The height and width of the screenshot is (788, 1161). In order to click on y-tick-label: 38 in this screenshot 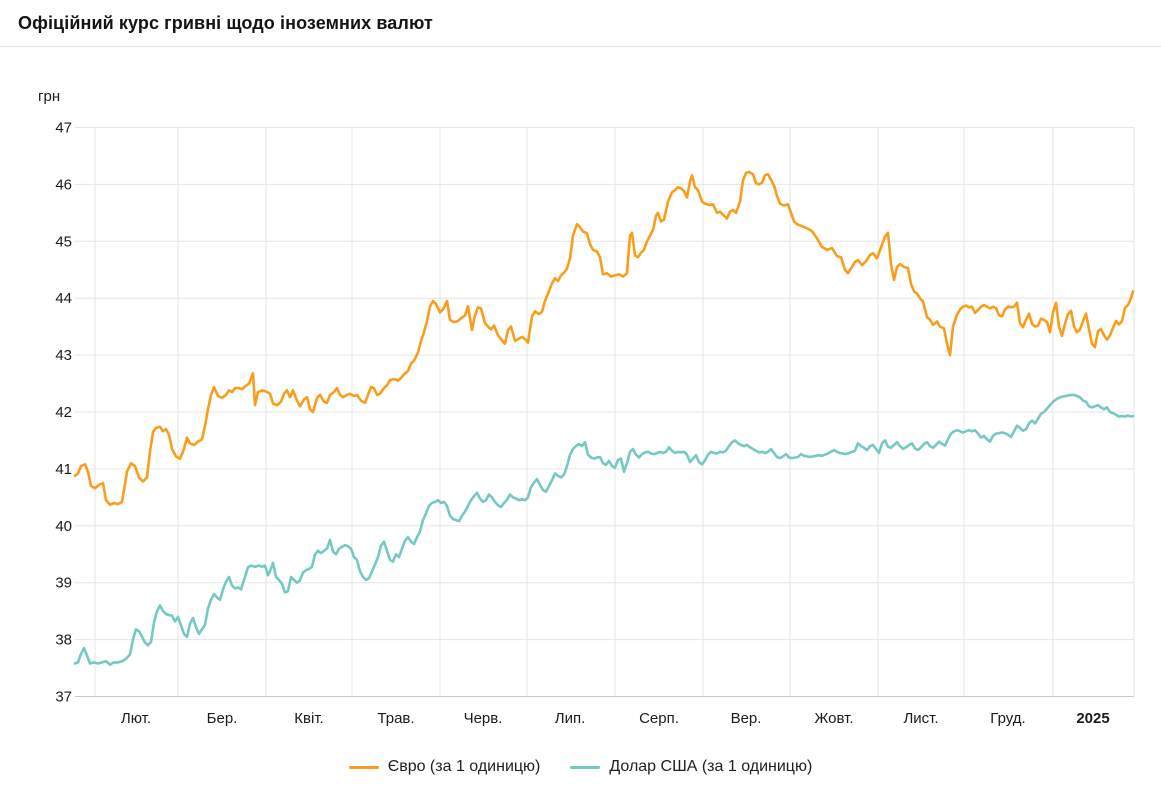, I will do `click(63, 640)`.